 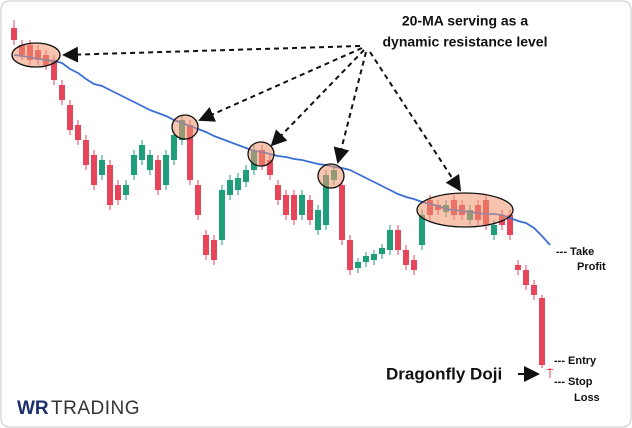 What do you see at coordinates (465, 21) in the screenshot?
I see `annotation: 20-MA serving as a` at bounding box center [465, 21].